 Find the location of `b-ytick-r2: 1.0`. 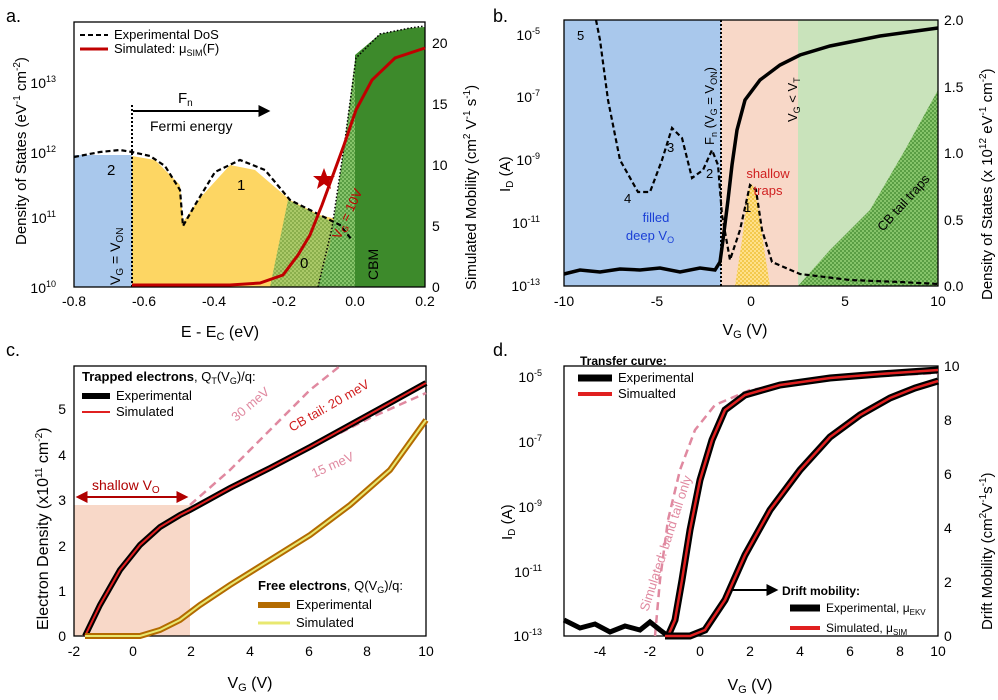

b-ytick-r2: 1.0 is located at coordinates (954, 153).